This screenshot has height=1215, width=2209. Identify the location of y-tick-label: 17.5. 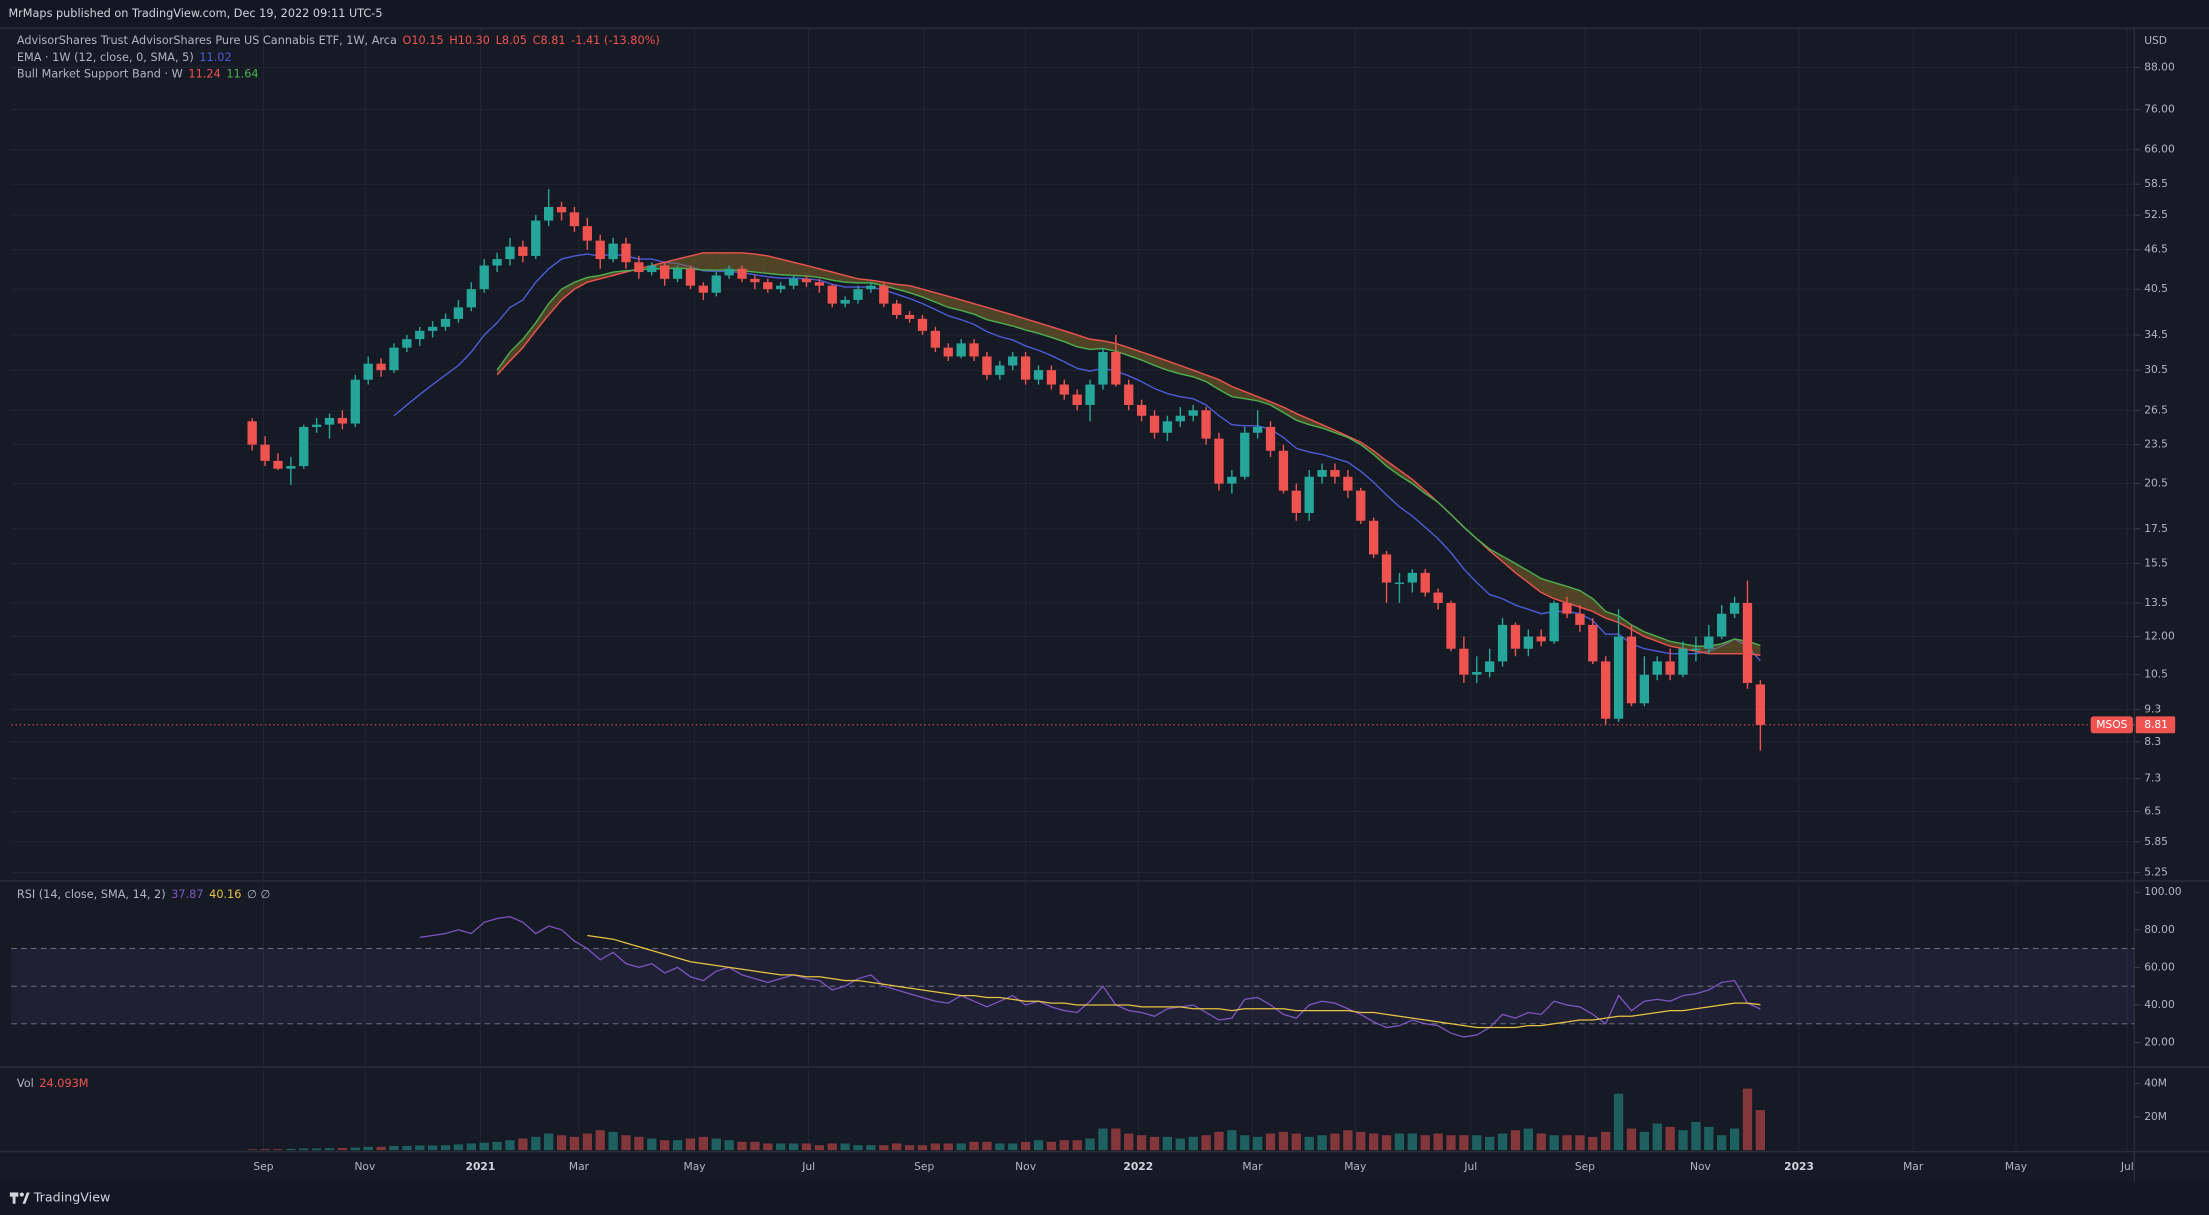
(2156, 528).